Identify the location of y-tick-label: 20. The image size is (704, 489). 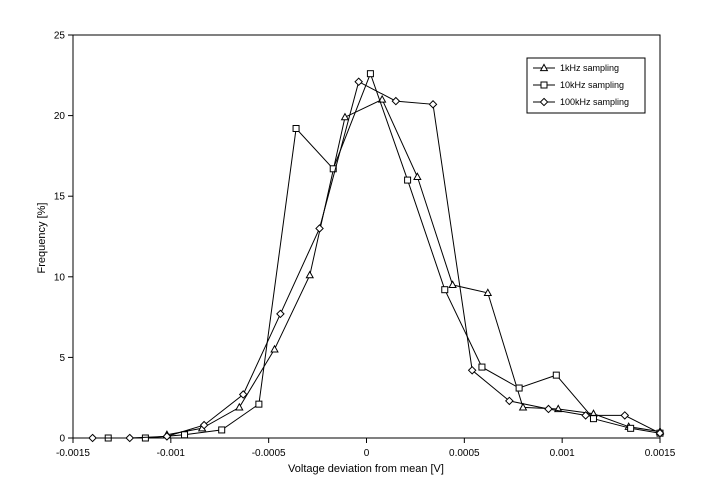
(60, 116).